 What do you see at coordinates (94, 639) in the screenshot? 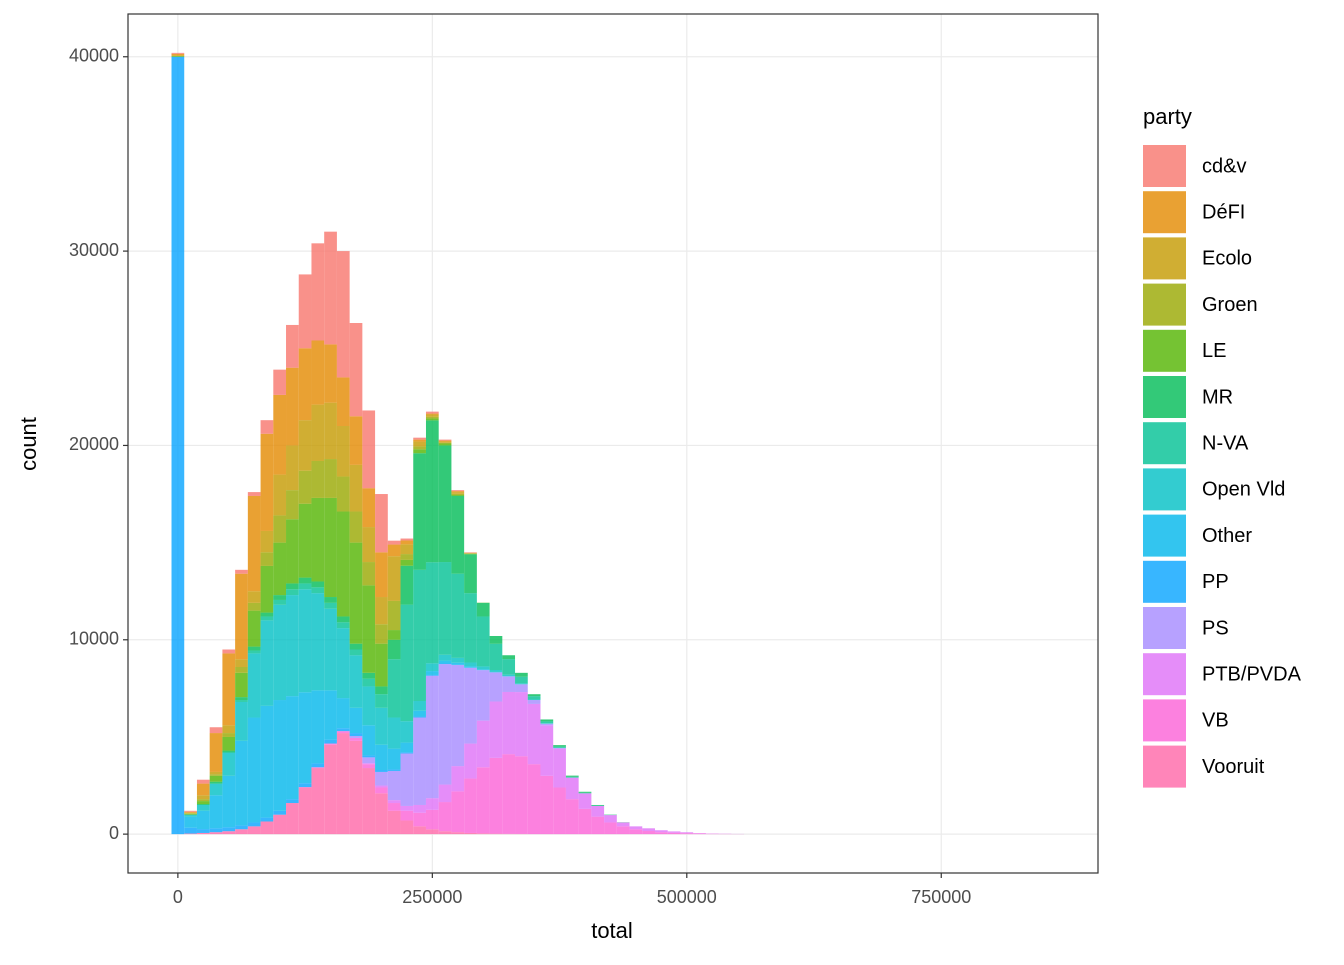
I see `y-tick-label: 10000` at bounding box center [94, 639].